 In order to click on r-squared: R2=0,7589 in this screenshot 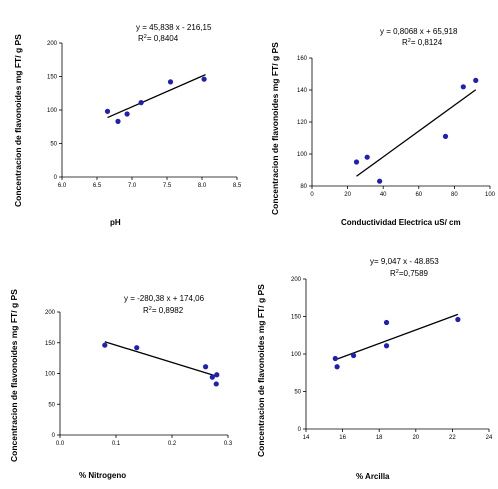, I will do `click(409, 273)`.